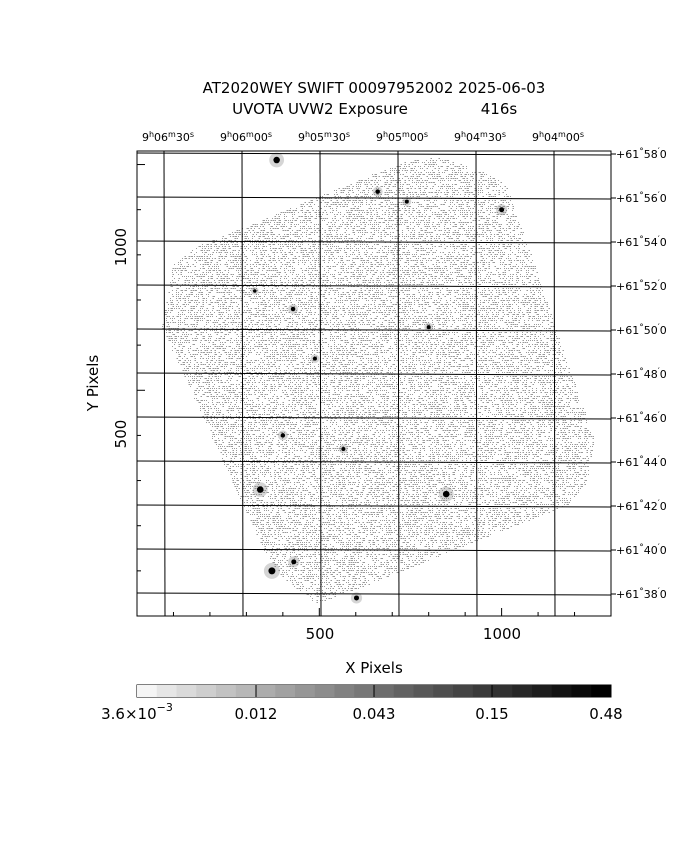 Image resolution: width=680 pixels, height=850 pixels. What do you see at coordinates (558, 137) in the screenshot?
I see `ra-label-5: 9h04m00s` at bounding box center [558, 137].